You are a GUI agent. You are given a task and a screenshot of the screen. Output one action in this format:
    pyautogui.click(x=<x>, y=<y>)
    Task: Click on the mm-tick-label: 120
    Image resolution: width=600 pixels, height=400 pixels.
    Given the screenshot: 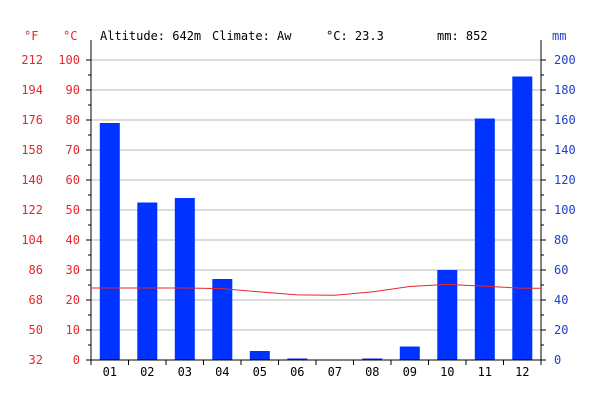 What is the action you would take?
    pyautogui.click(x=565, y=180)
    